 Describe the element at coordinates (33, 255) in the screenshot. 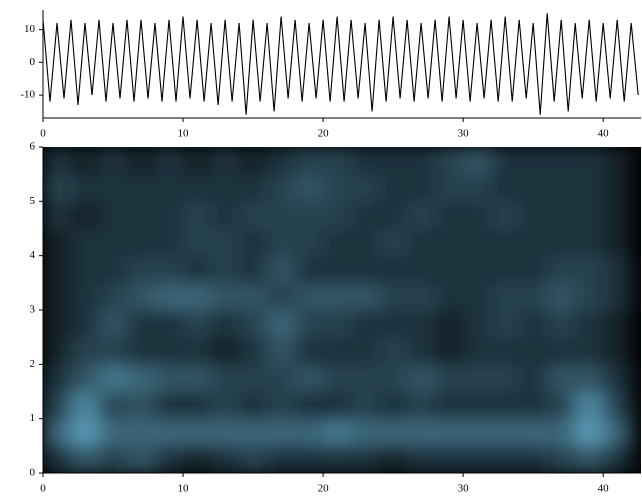

I see `y-tick-label: 4` at that location.